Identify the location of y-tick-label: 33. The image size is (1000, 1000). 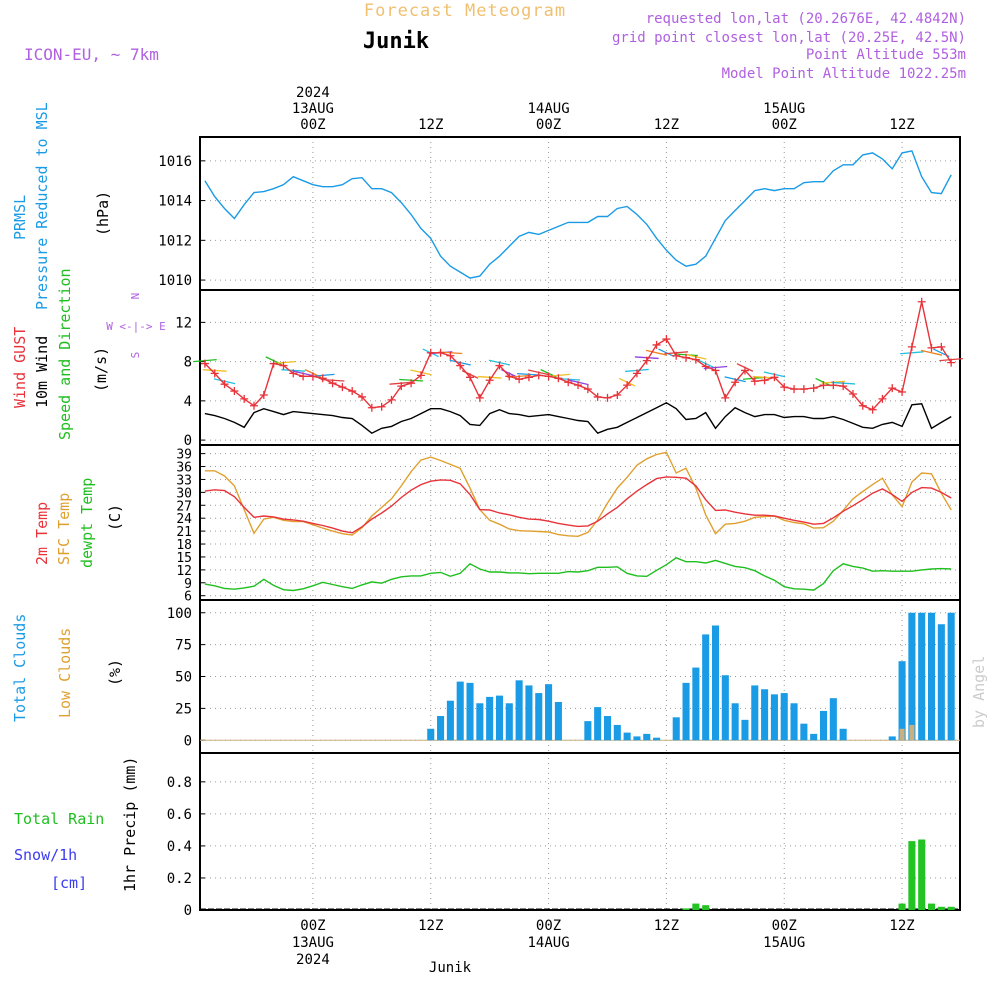
(184, 480).